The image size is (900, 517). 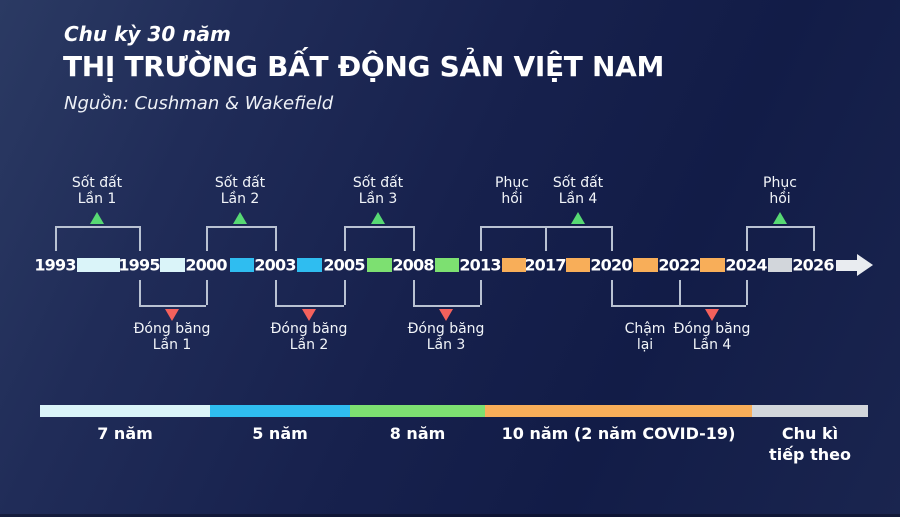 I want to click on phase-label: Đóng băng Lần 2, so click(x=309, y=337).